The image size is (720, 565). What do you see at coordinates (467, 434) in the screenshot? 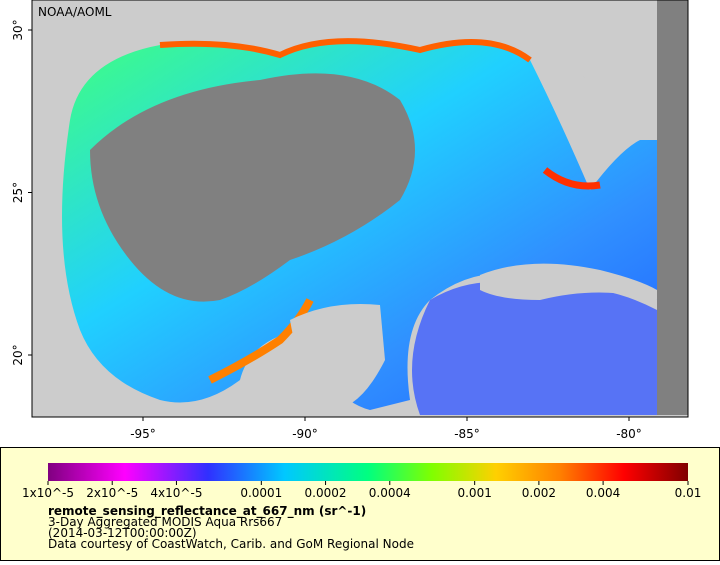
I see `lon-label: -85°` at bounding box center [467, 434].